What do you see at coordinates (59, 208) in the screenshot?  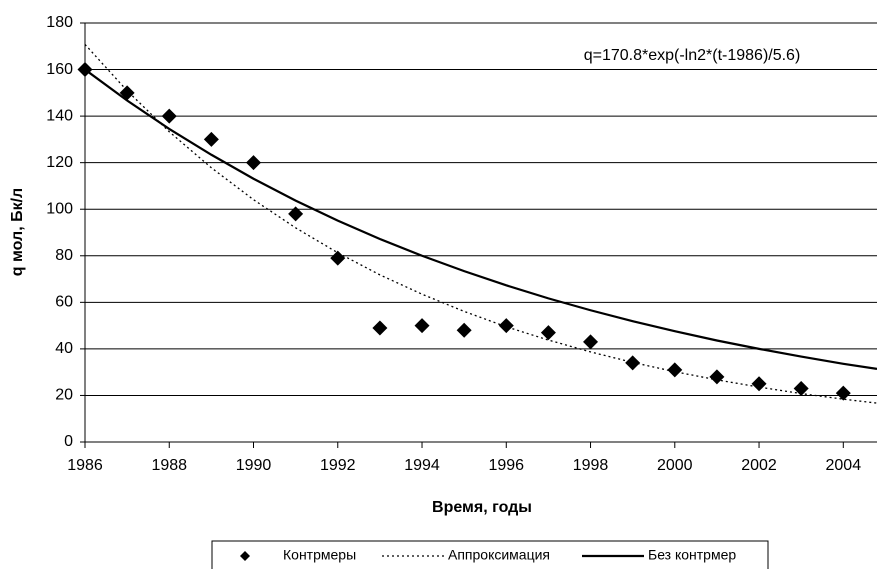 I see `y-tick-label: 100` at bounding box center [59, 208].